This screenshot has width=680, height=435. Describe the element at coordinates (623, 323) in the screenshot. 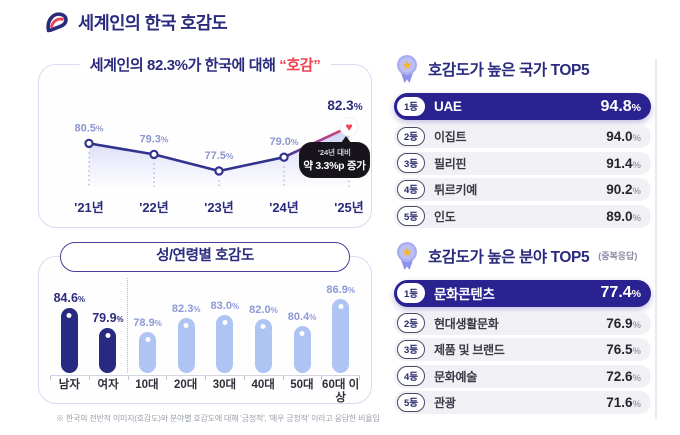

I see `rank-value: 76.9%` at that location.